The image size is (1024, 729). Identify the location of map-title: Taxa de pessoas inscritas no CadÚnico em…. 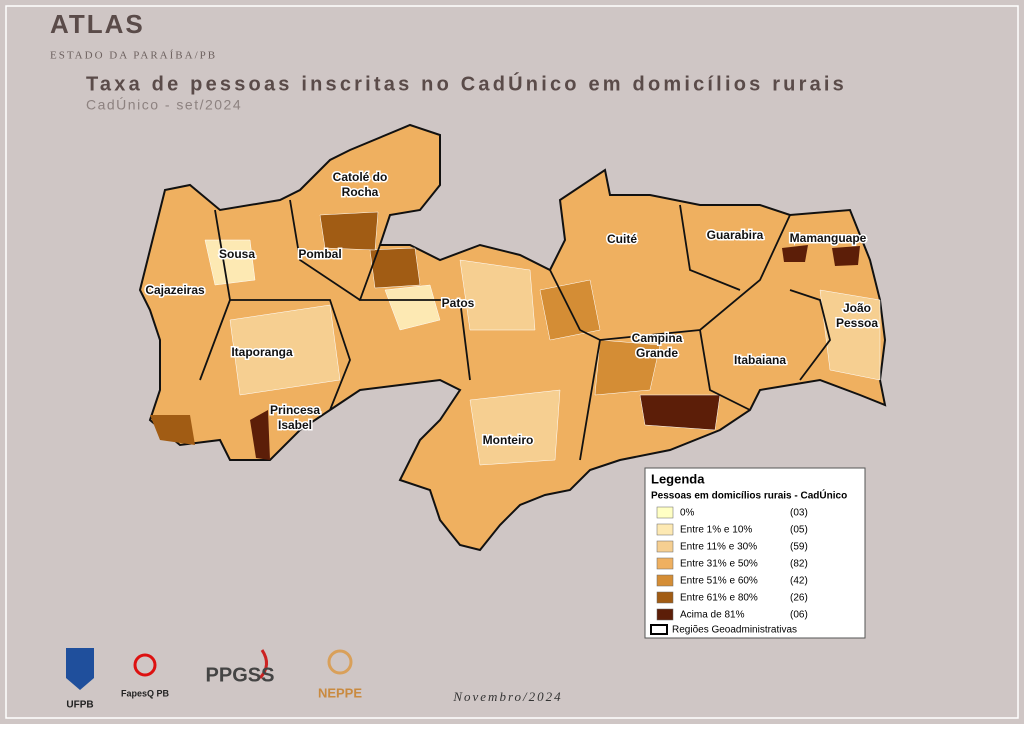
(466, 83).